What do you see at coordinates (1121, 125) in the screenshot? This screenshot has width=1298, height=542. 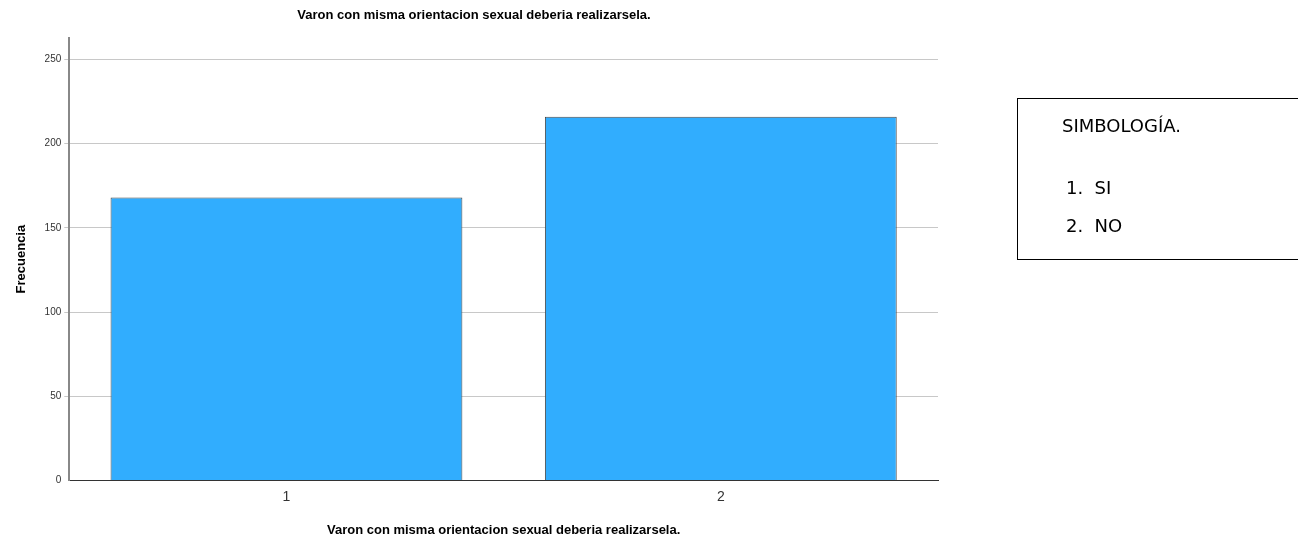 I see `text: SIMBOLOGÍA.` at bounding box center [1121, 125].